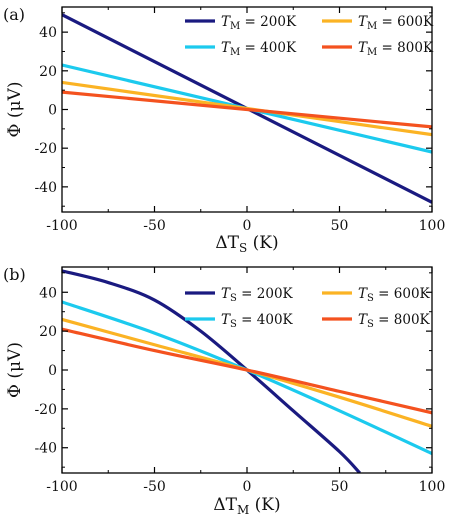 This screenshot has height=525, width=463. I want to click on panel-a-x-axis-label-sub: S, so click(243, 248).